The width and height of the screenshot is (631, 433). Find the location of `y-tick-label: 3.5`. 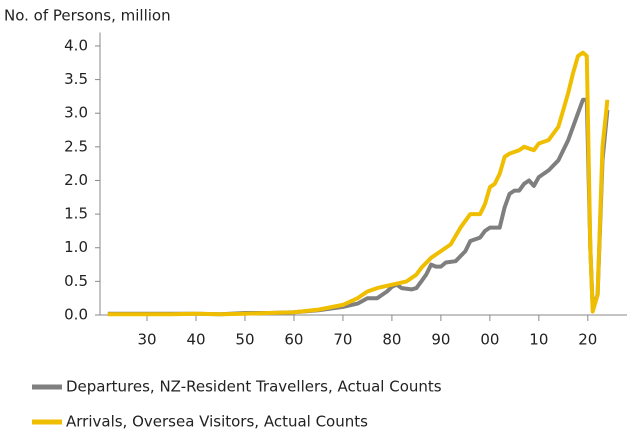

y-tick-label: 3.5 is located at coordinates (76, 79).